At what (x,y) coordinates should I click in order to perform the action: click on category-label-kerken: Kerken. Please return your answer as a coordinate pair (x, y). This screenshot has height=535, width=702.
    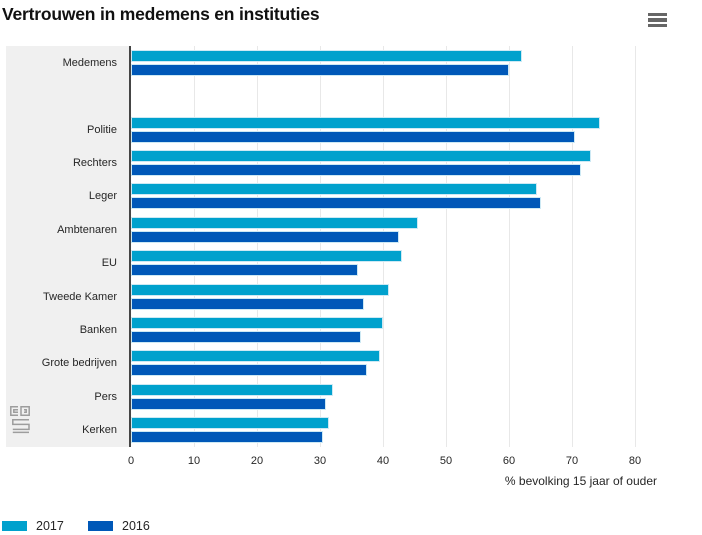
    Looking at the image, I should click on (99, 430).